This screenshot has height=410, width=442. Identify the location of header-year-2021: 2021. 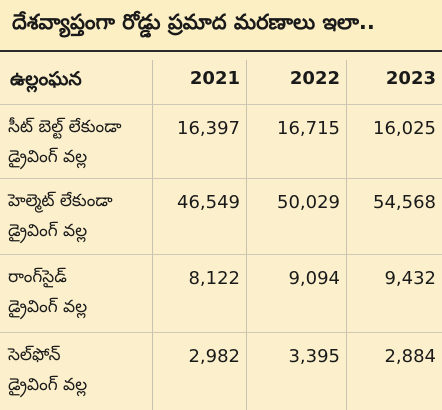
(214, 78).